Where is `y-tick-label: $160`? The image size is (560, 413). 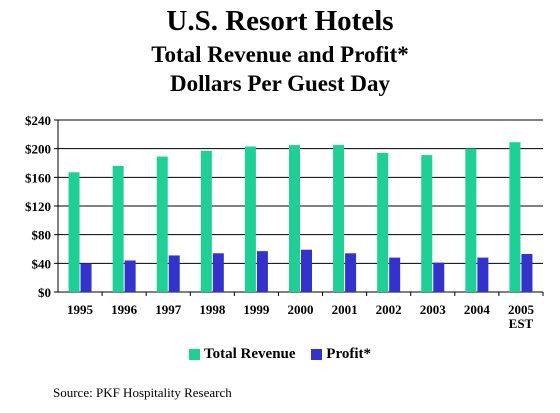 y-tick-label: $160 is located at coordinates (38, 177).